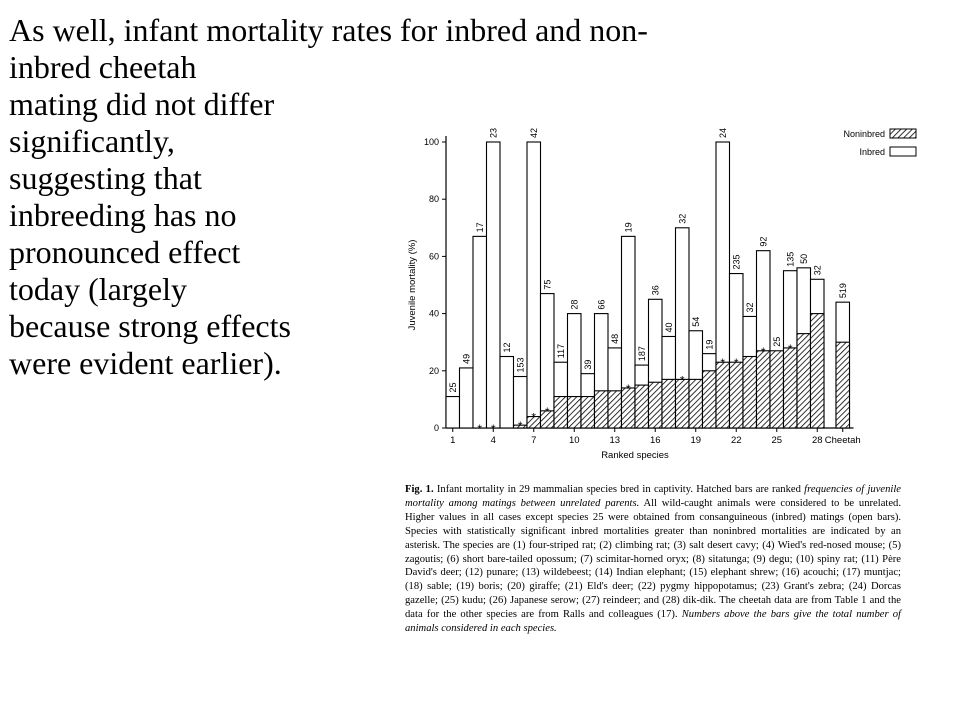 The height and width of the screenshot is (720, 960). What do you see at coordinates (872, 152) in the screenshot?
I see `legend-label: Inbred` at bounding box center [872, 152].